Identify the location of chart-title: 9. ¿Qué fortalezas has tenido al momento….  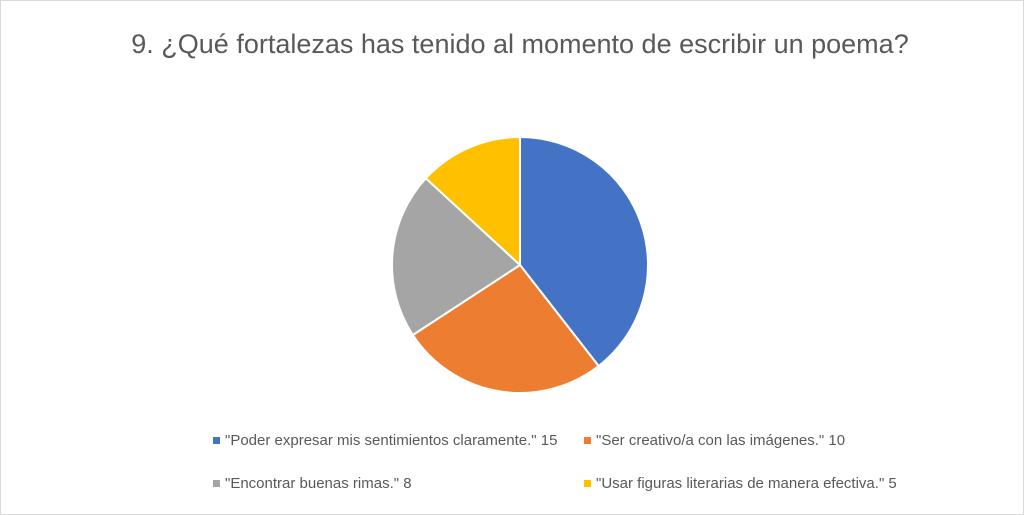
(520, 44).